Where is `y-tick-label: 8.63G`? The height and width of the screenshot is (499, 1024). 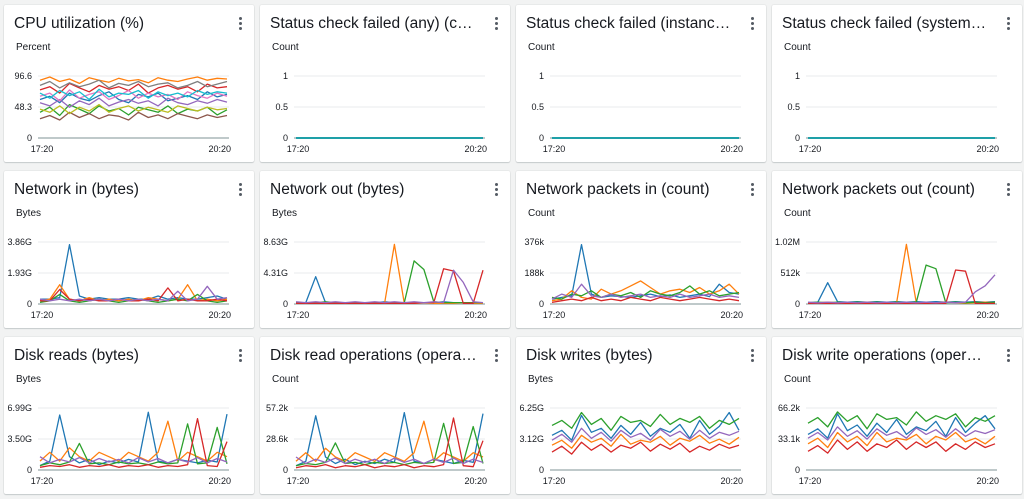
y-tick-label: 8.63G is located at coordinates (275, 242).